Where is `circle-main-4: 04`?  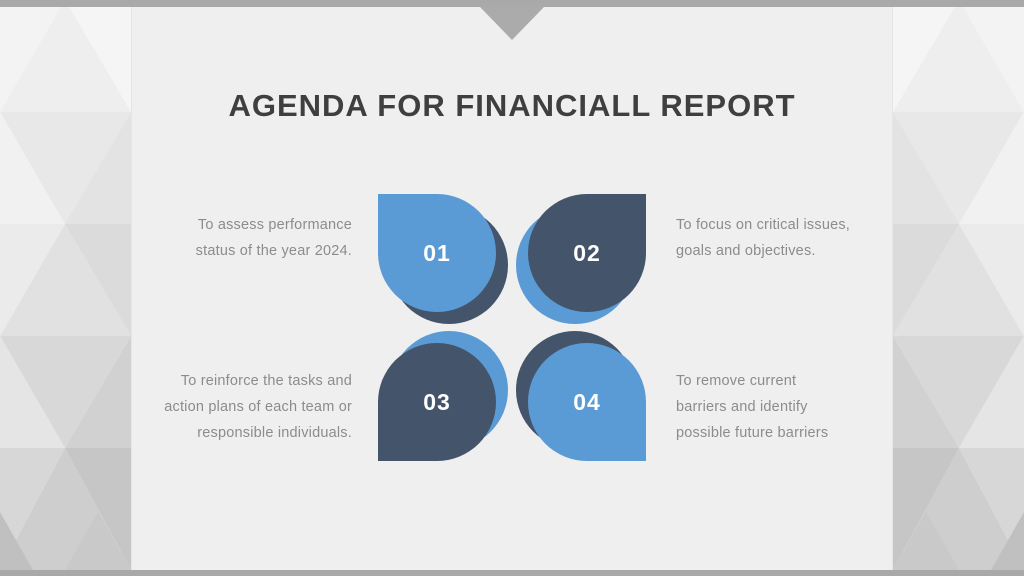 circle-main-4: 04 is located at coordinates (587, 402).